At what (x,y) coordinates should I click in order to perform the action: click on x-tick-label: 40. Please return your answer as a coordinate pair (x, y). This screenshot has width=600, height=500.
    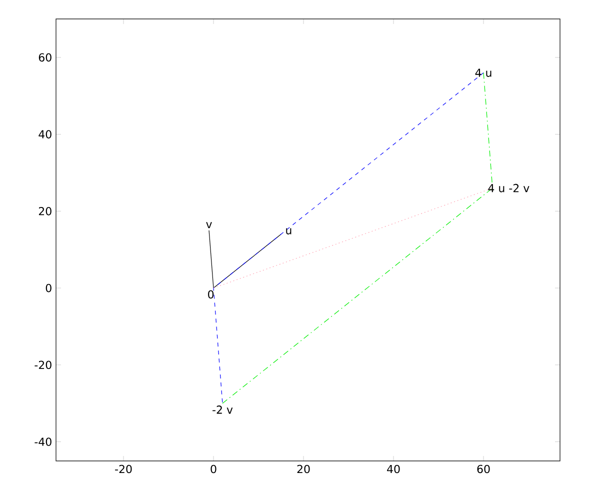
    Looking at the image, I should click on (393, 469).